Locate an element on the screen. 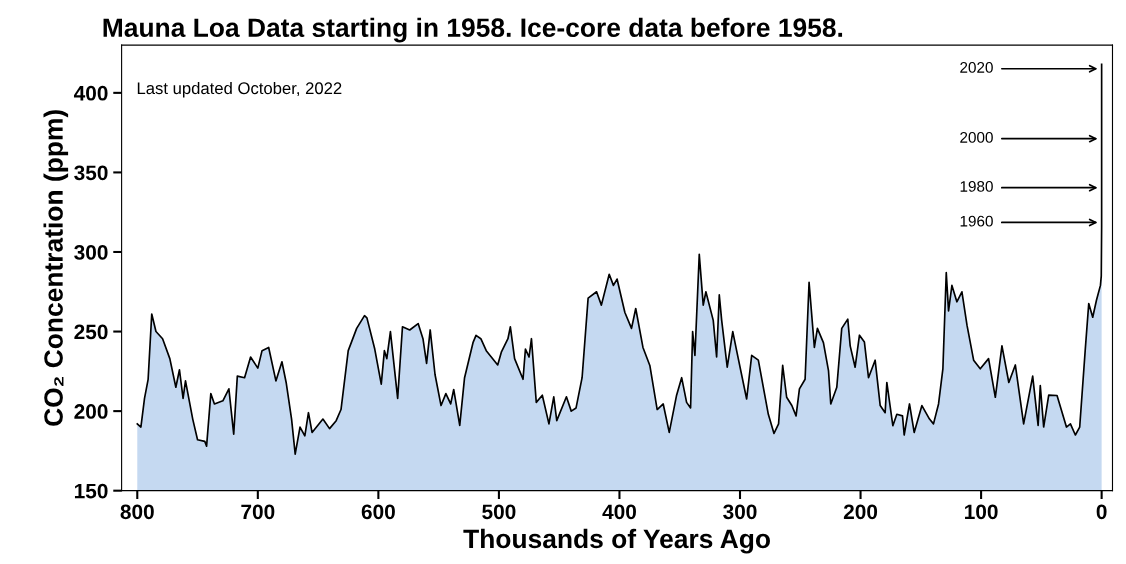 This screenshot has height=564, width=1126. annotation: 1980 is located at coordinates (976, 186).